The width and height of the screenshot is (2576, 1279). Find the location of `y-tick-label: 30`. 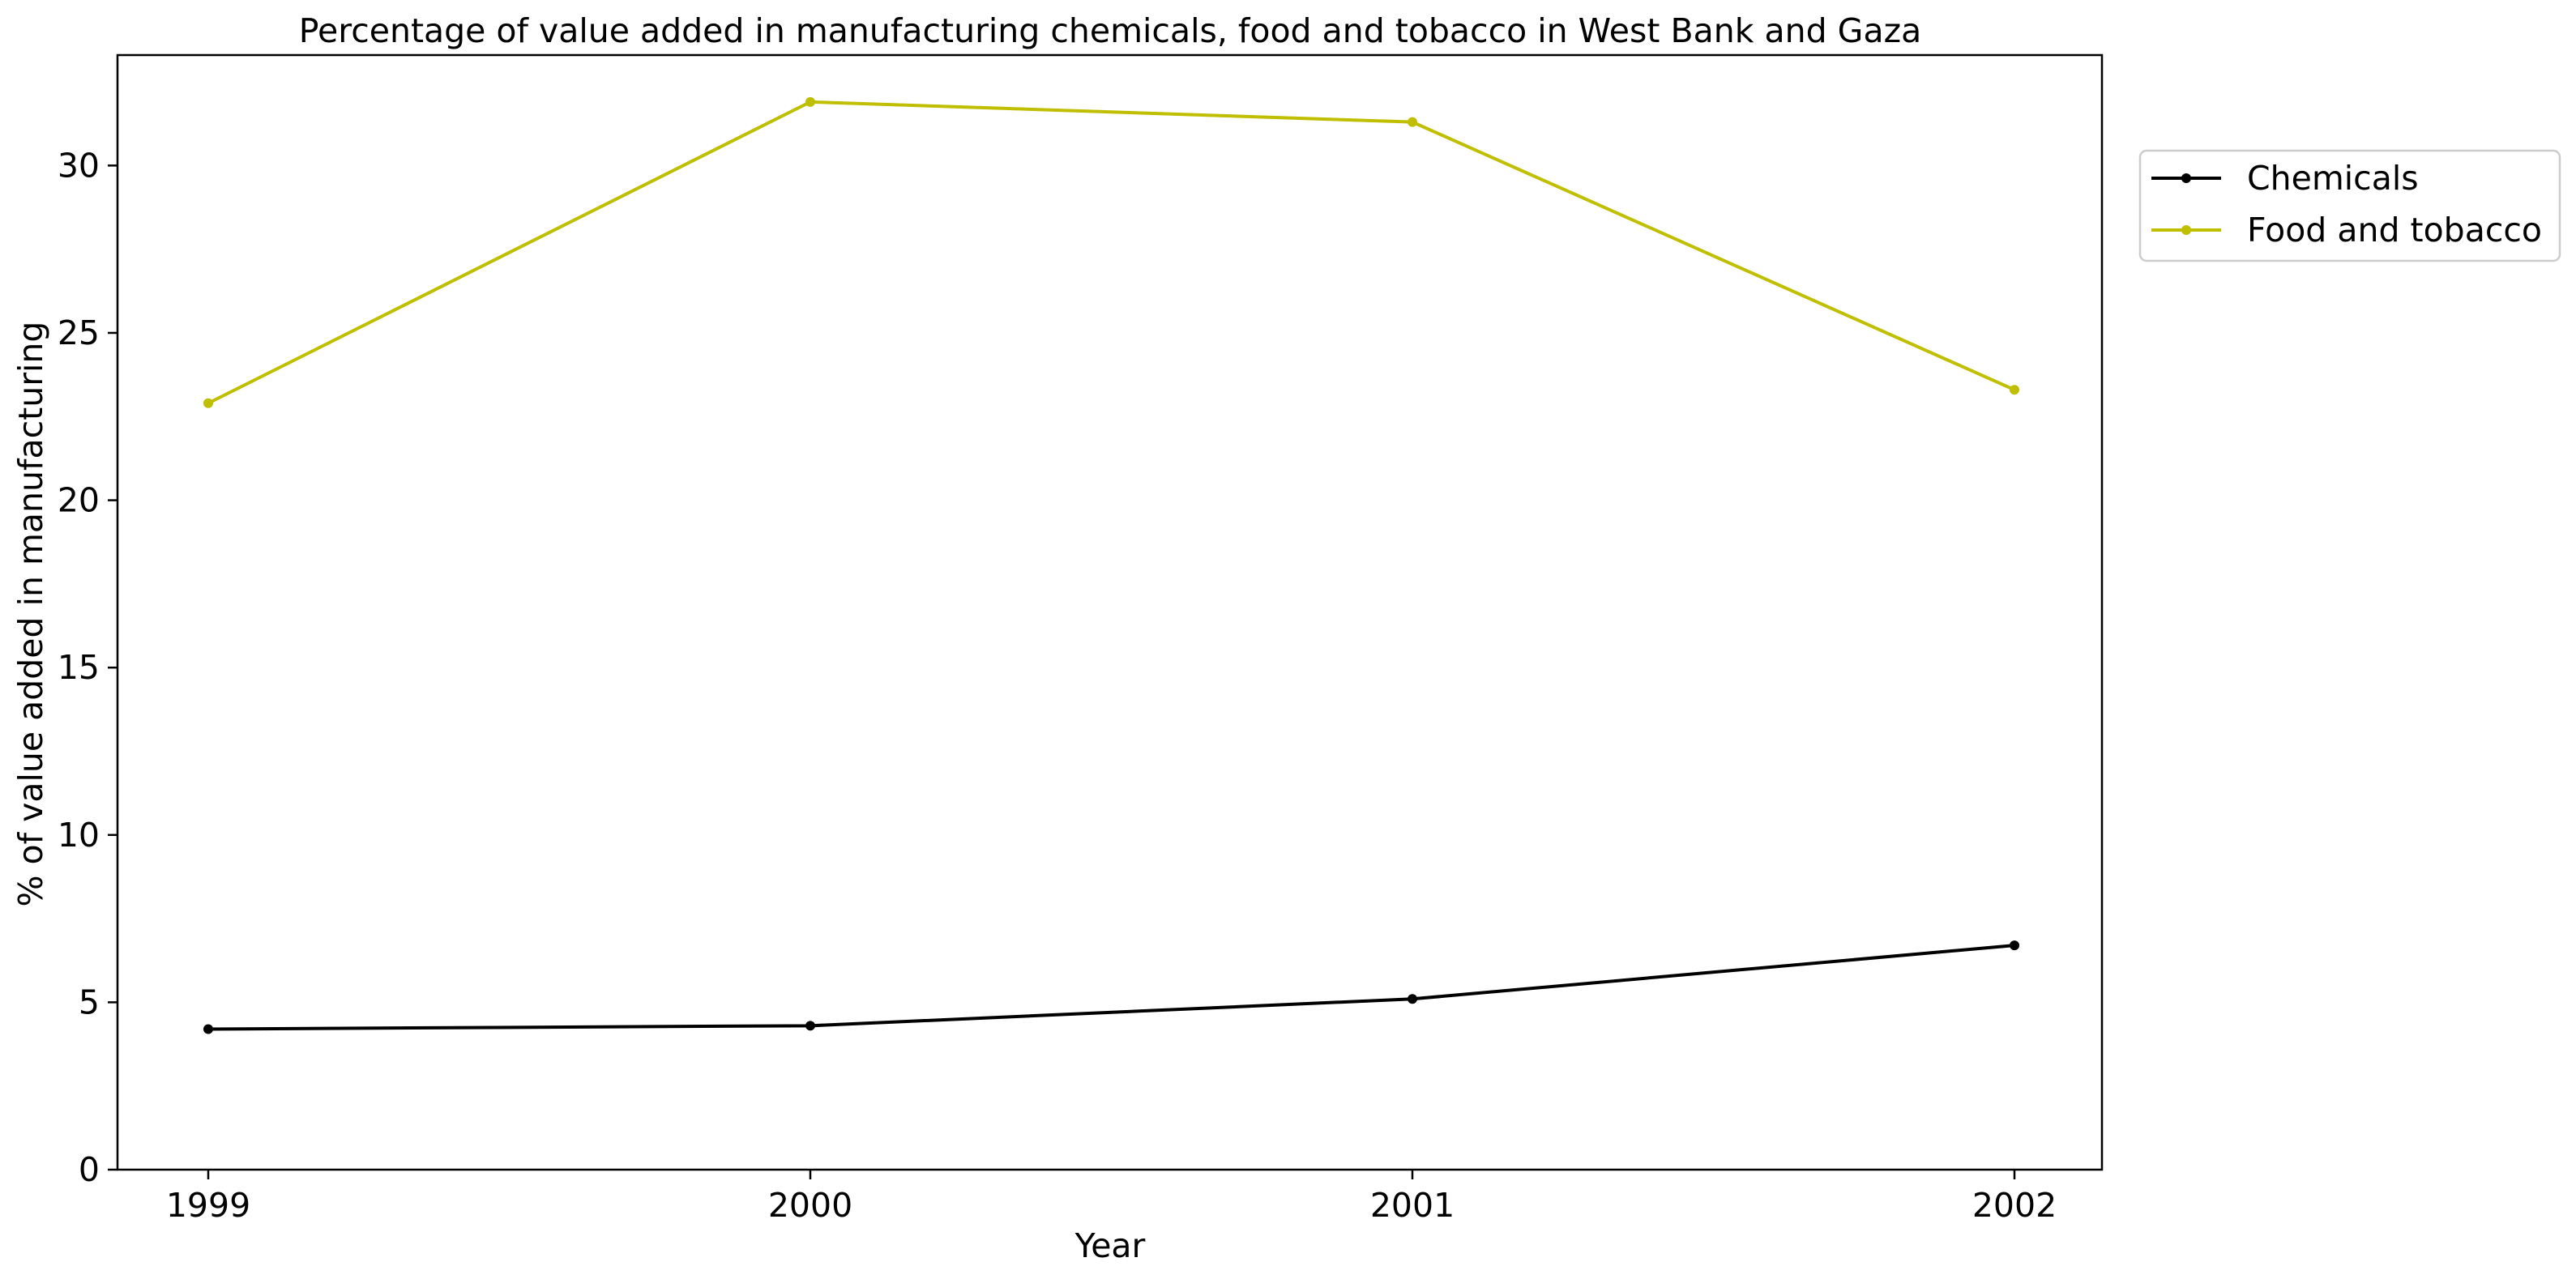

y-tick-label: 30 is located at coordinates (79, 165).